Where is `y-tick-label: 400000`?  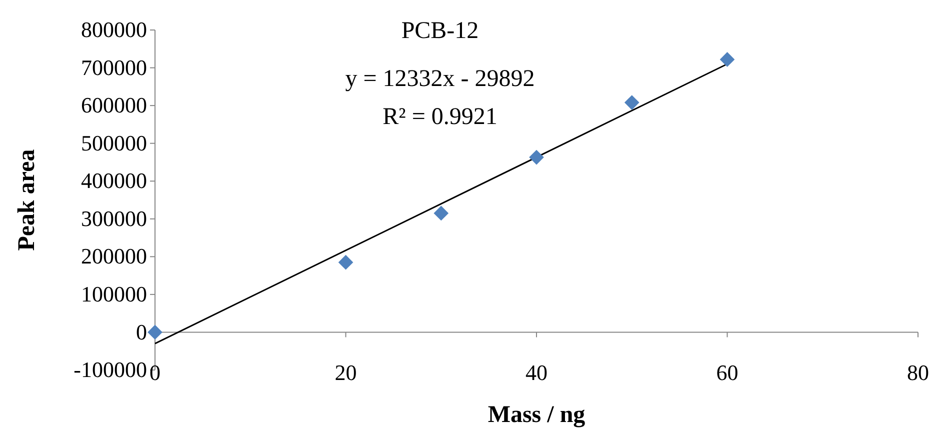 y-tick-label: 400000 is located at coordinates (114, 181).